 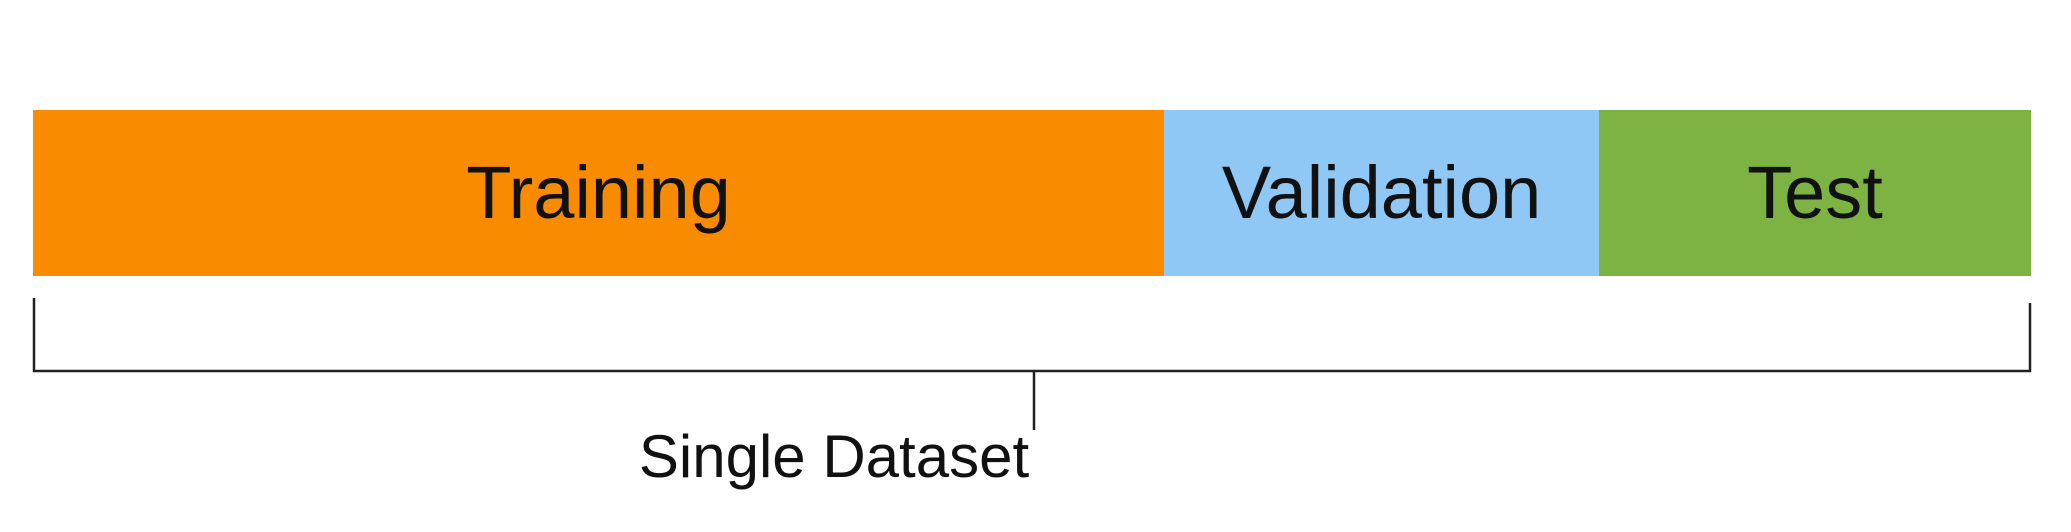 I want to click on validation-label: Validation, so click(x=1381, y=192).